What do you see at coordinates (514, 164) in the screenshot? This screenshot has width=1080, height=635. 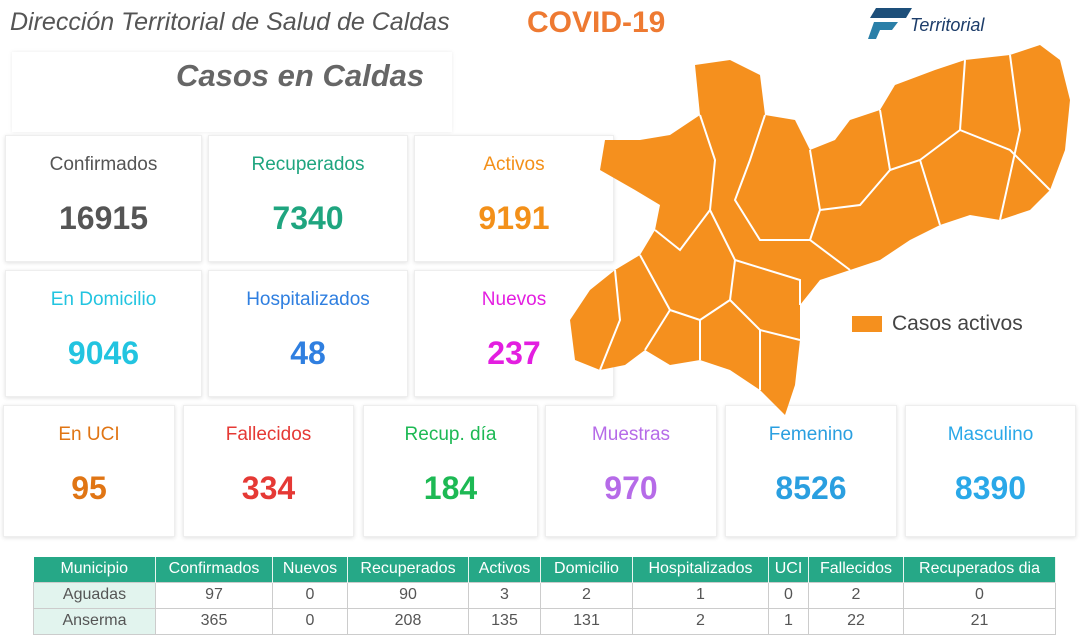 I see `stat-label: Activos` at bounding box center [514, 164].